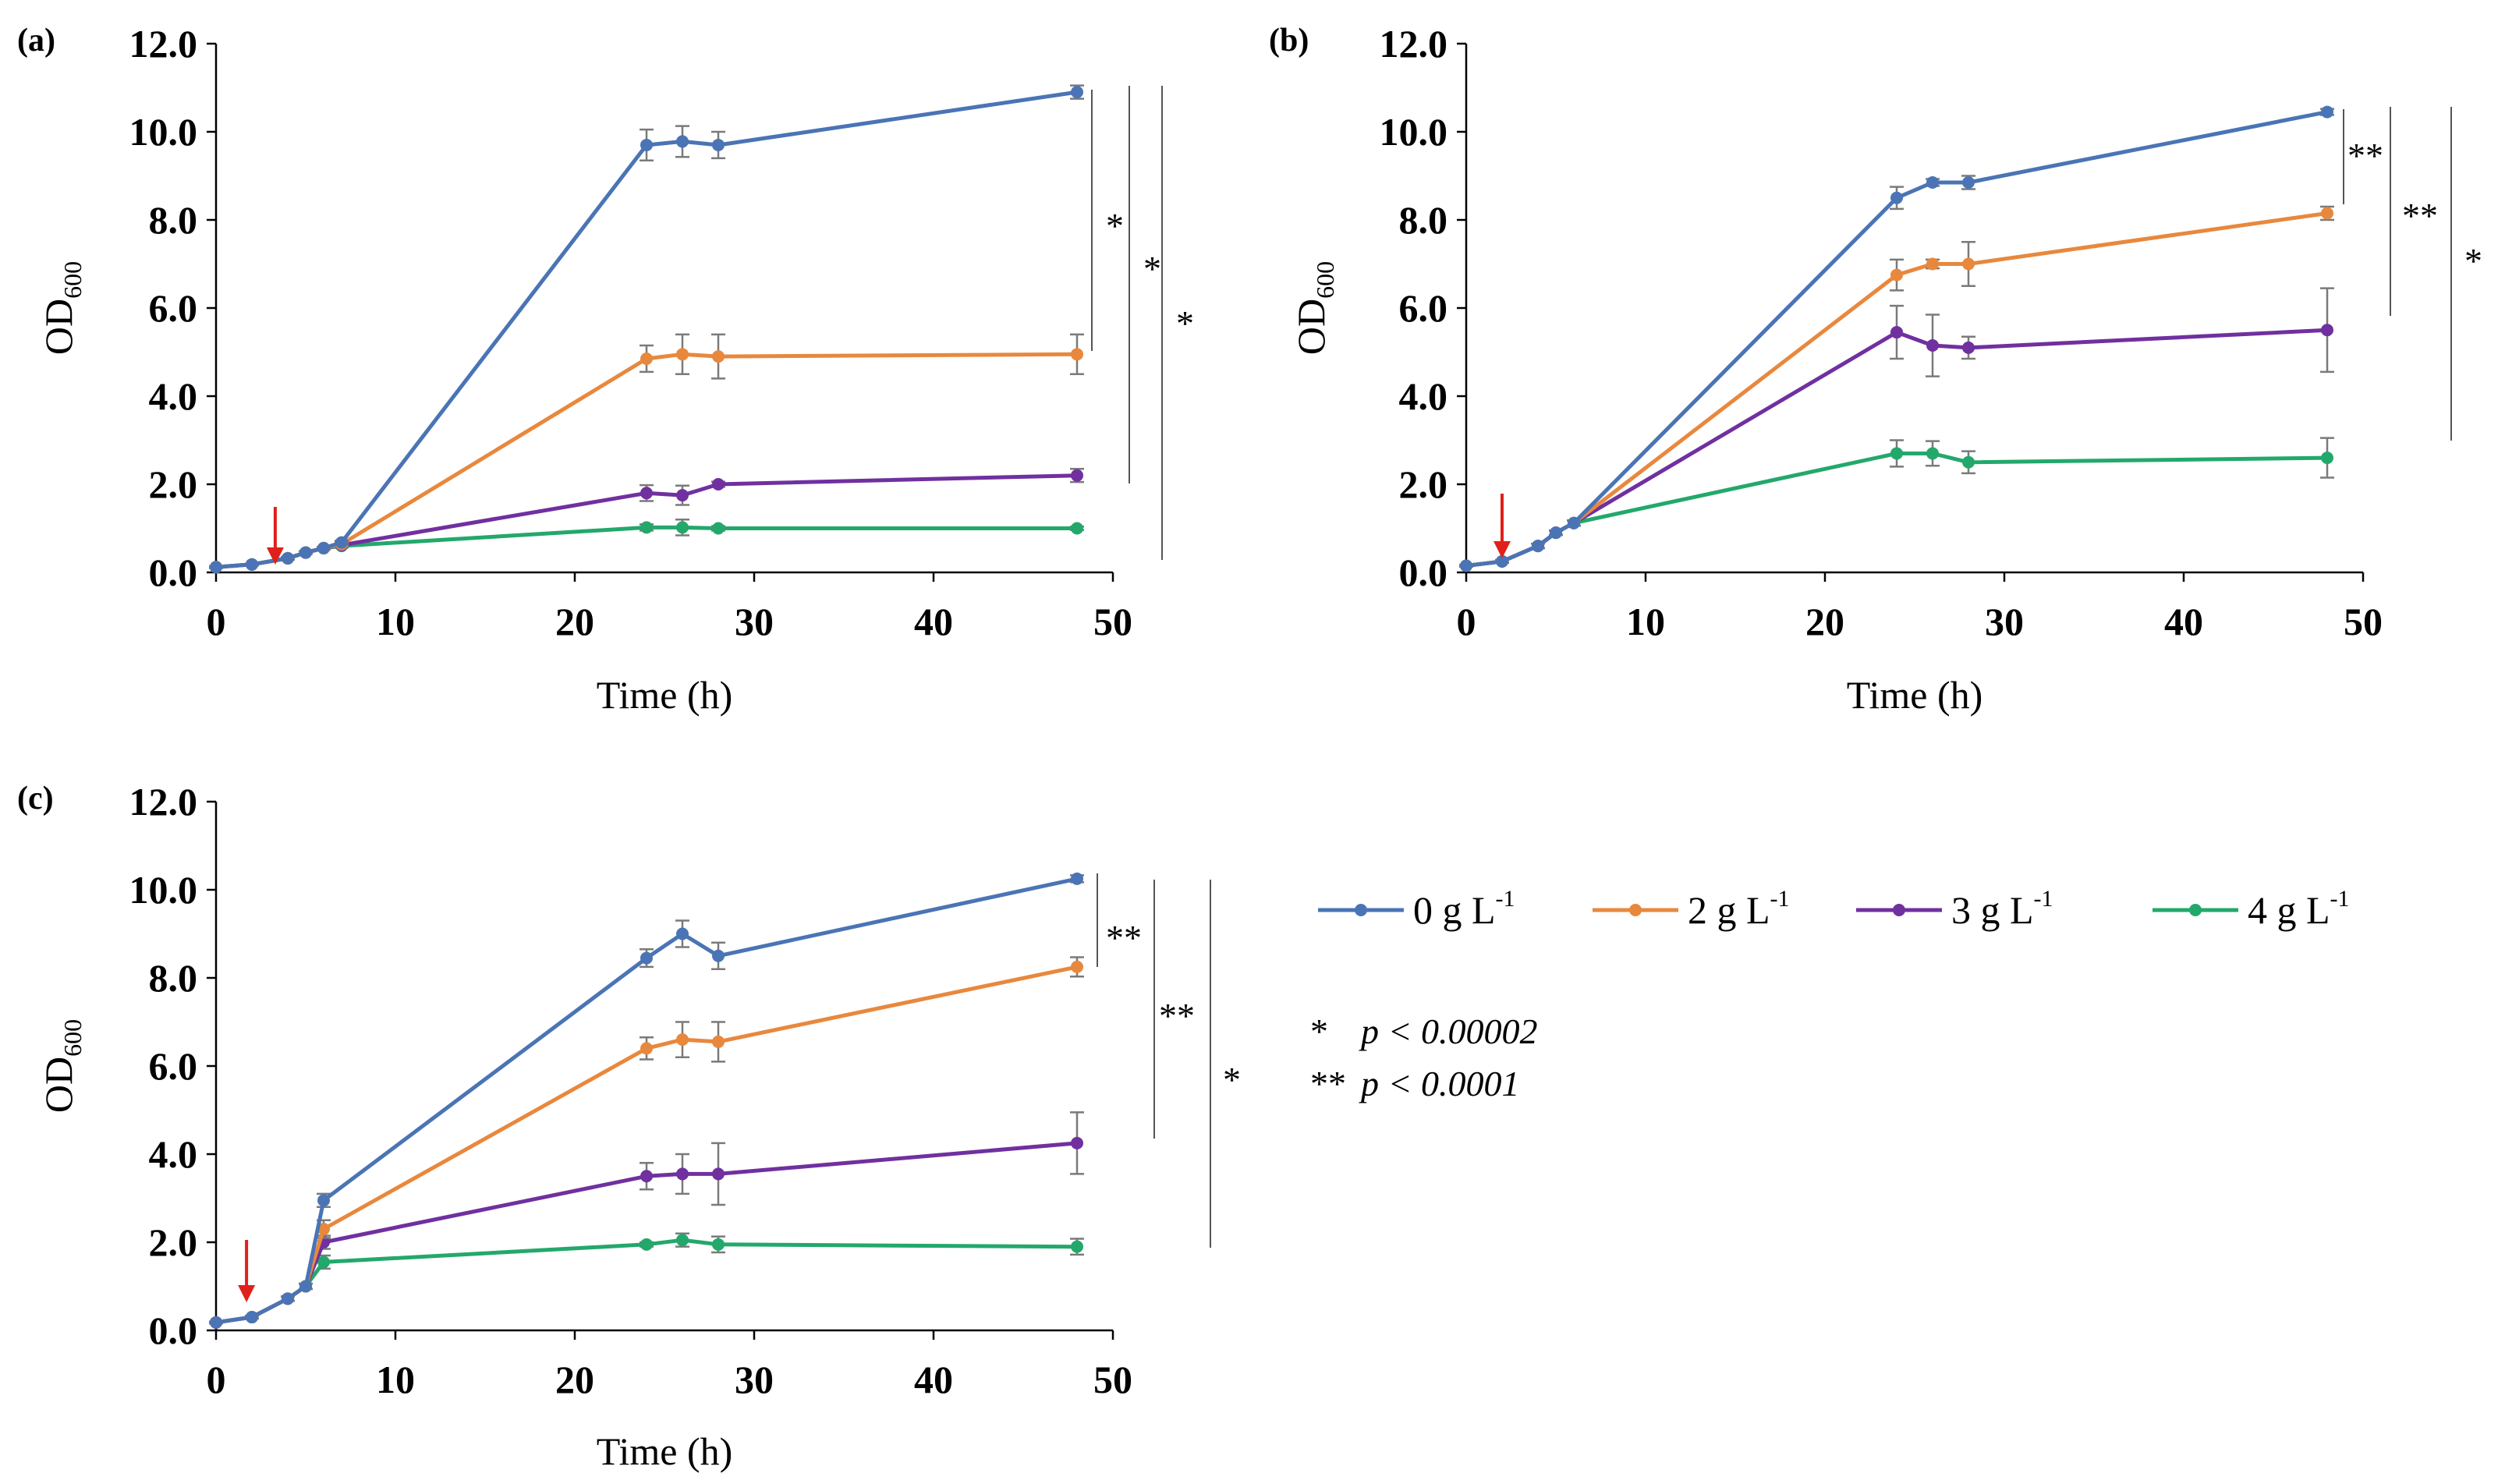 The width and height of the screenshot is (2498, 1484). What do you see at coordinates (173, 484) in the screenshot?
I see `y-tick-label-0-1: 2.0` at bounding box center [173, 484].